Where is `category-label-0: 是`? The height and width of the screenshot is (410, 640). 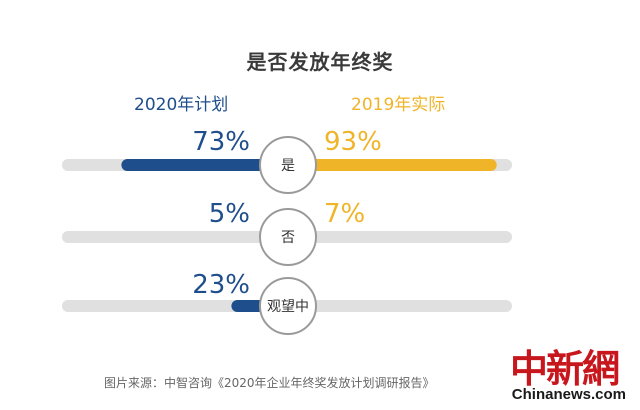 category-label-0: 是 is located at coordinates (288, 166).